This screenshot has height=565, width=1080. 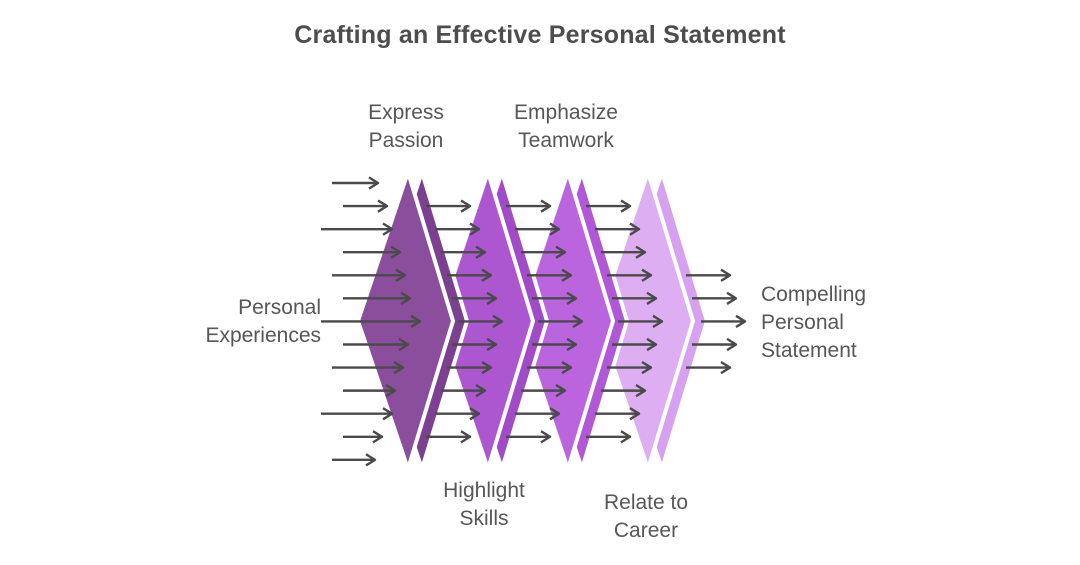 I want to click on output-label: Compelling Personal Statement, so click(x=813, y=323).